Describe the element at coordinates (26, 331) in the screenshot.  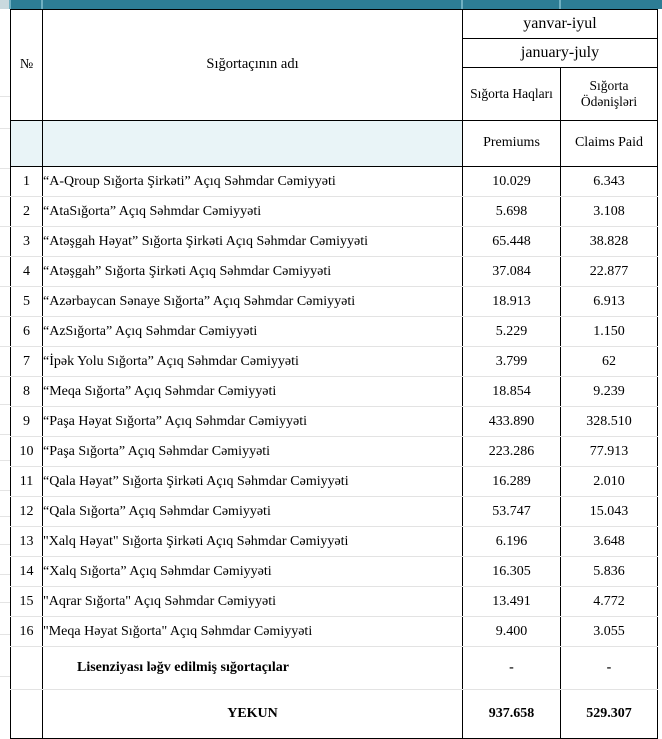
I see `row-number-cell: 6` at that location.